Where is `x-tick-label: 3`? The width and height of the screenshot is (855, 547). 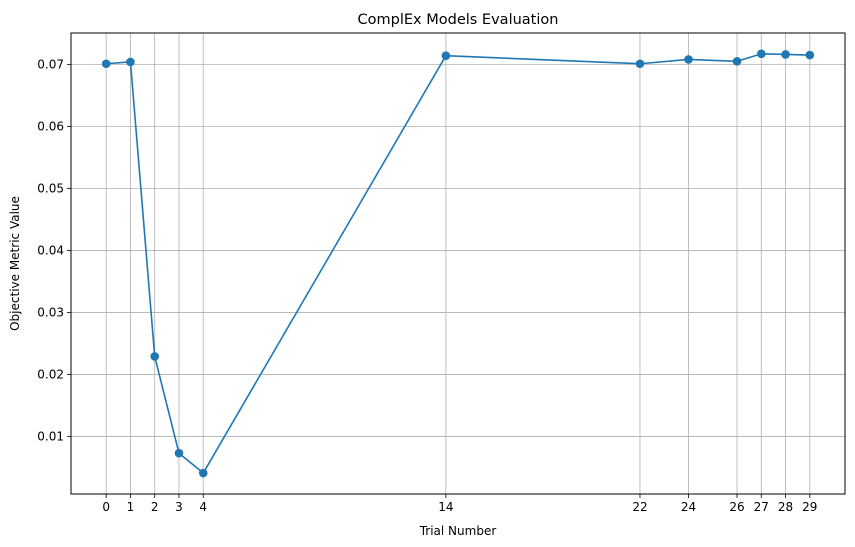
x-tick-label: 3 is located at coordinates (179, 507).